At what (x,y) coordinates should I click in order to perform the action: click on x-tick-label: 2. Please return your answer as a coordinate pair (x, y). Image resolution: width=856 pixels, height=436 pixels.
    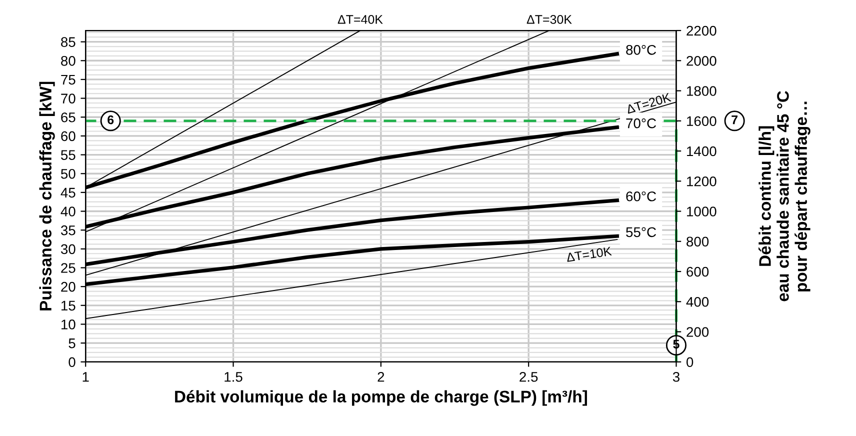
    Looking at the image, I should click on (381, 377).